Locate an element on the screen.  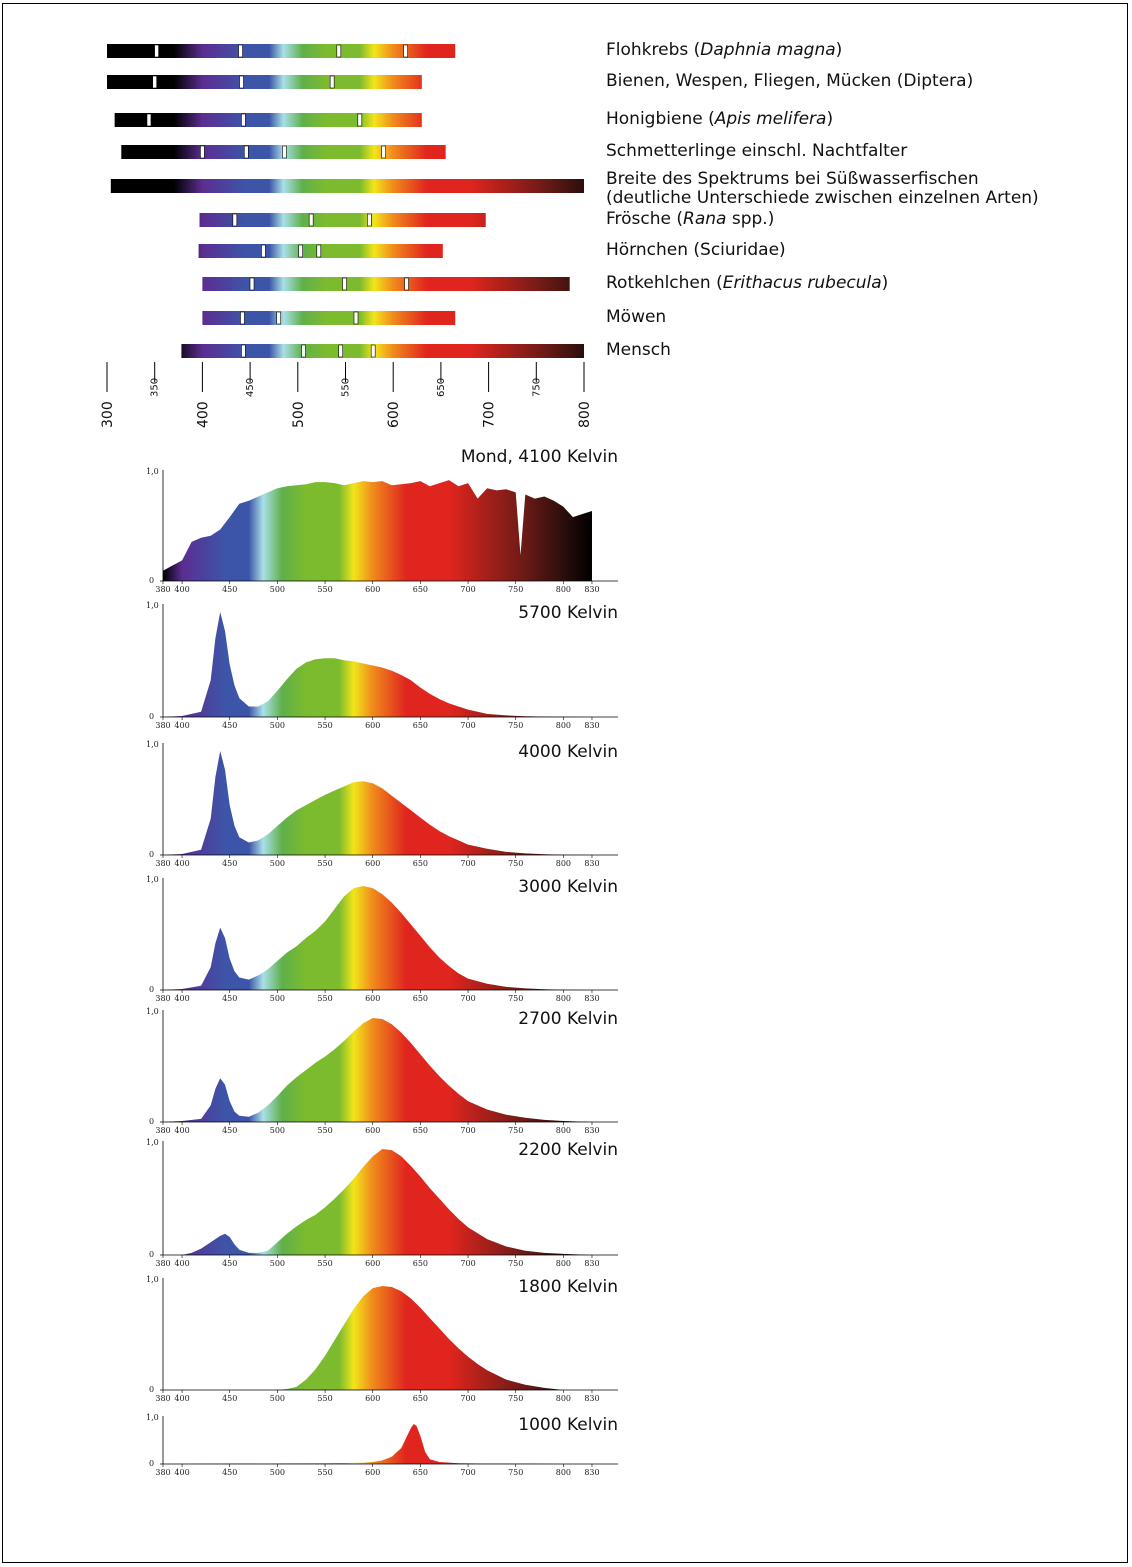
species-label: Flohkrebs (Daphnia magna) is located at coordinates (724, 50).